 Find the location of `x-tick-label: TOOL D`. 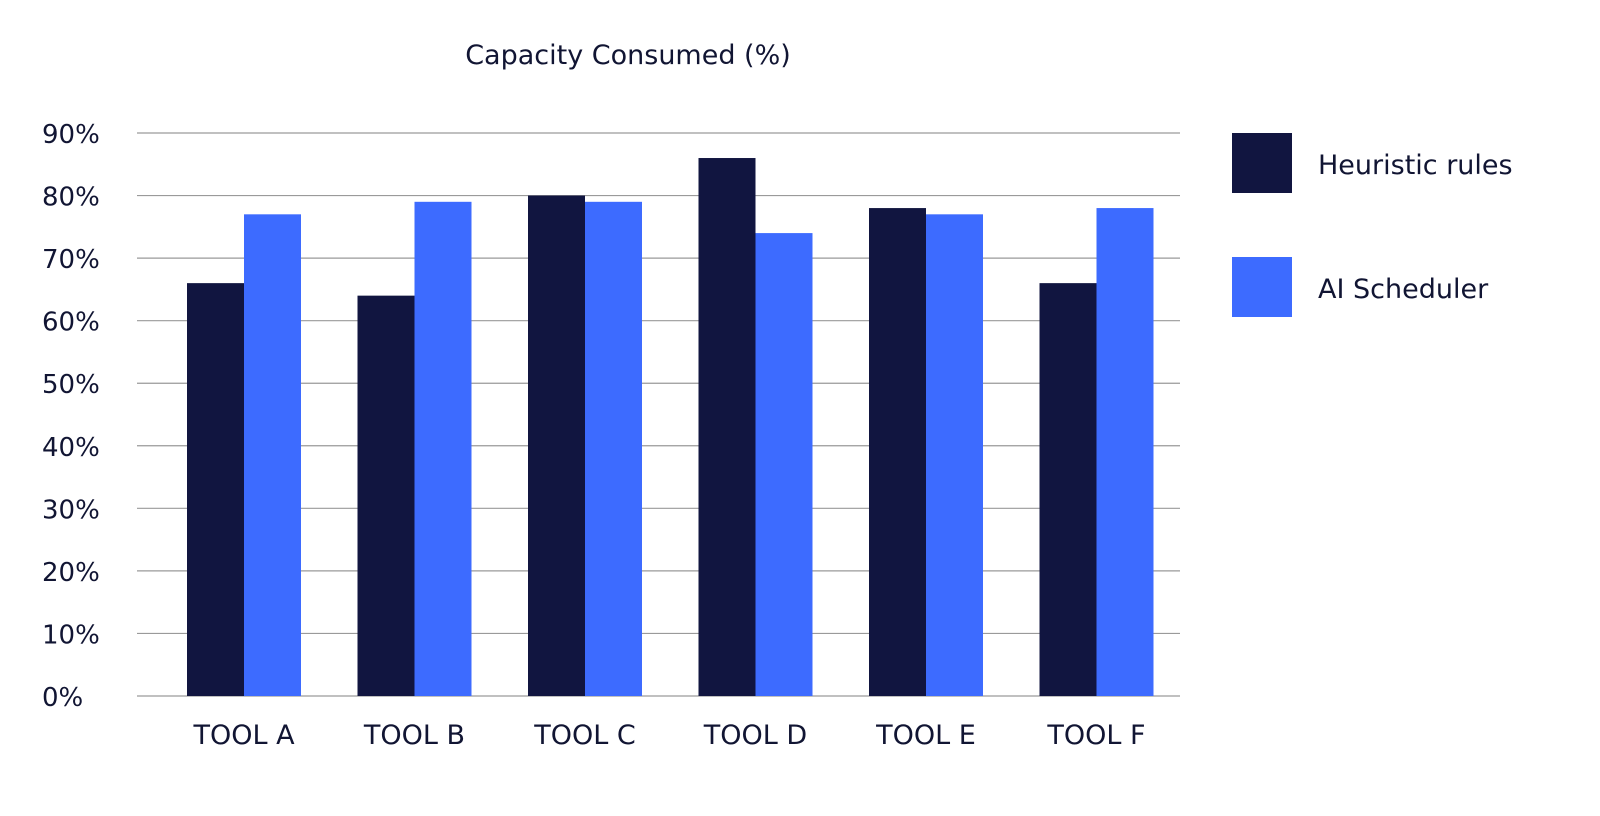

x-tick-label: TOOL D is located at coordinates (755, 735).